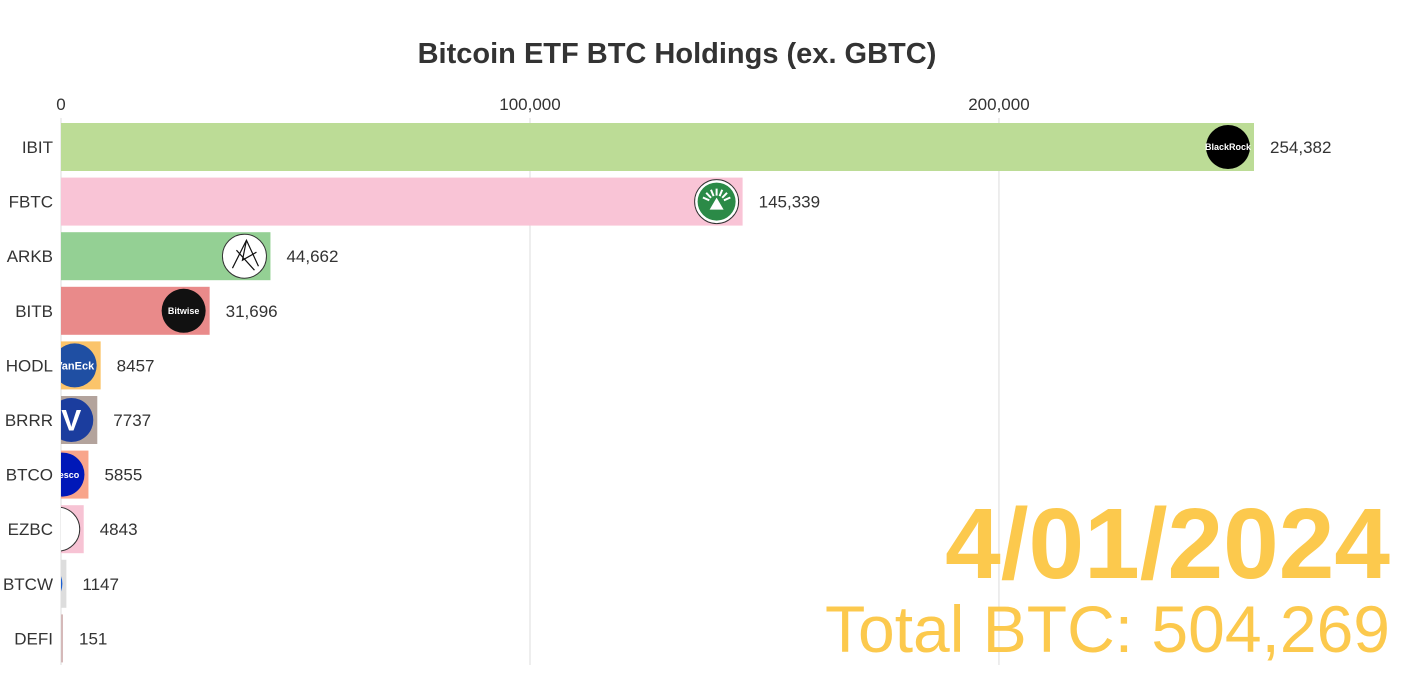 The image size is (1412, 687). What do you see at coordinates (100, 584) in the screenshot?
I see `value-label: 1147` at bounding box center [100, 584].